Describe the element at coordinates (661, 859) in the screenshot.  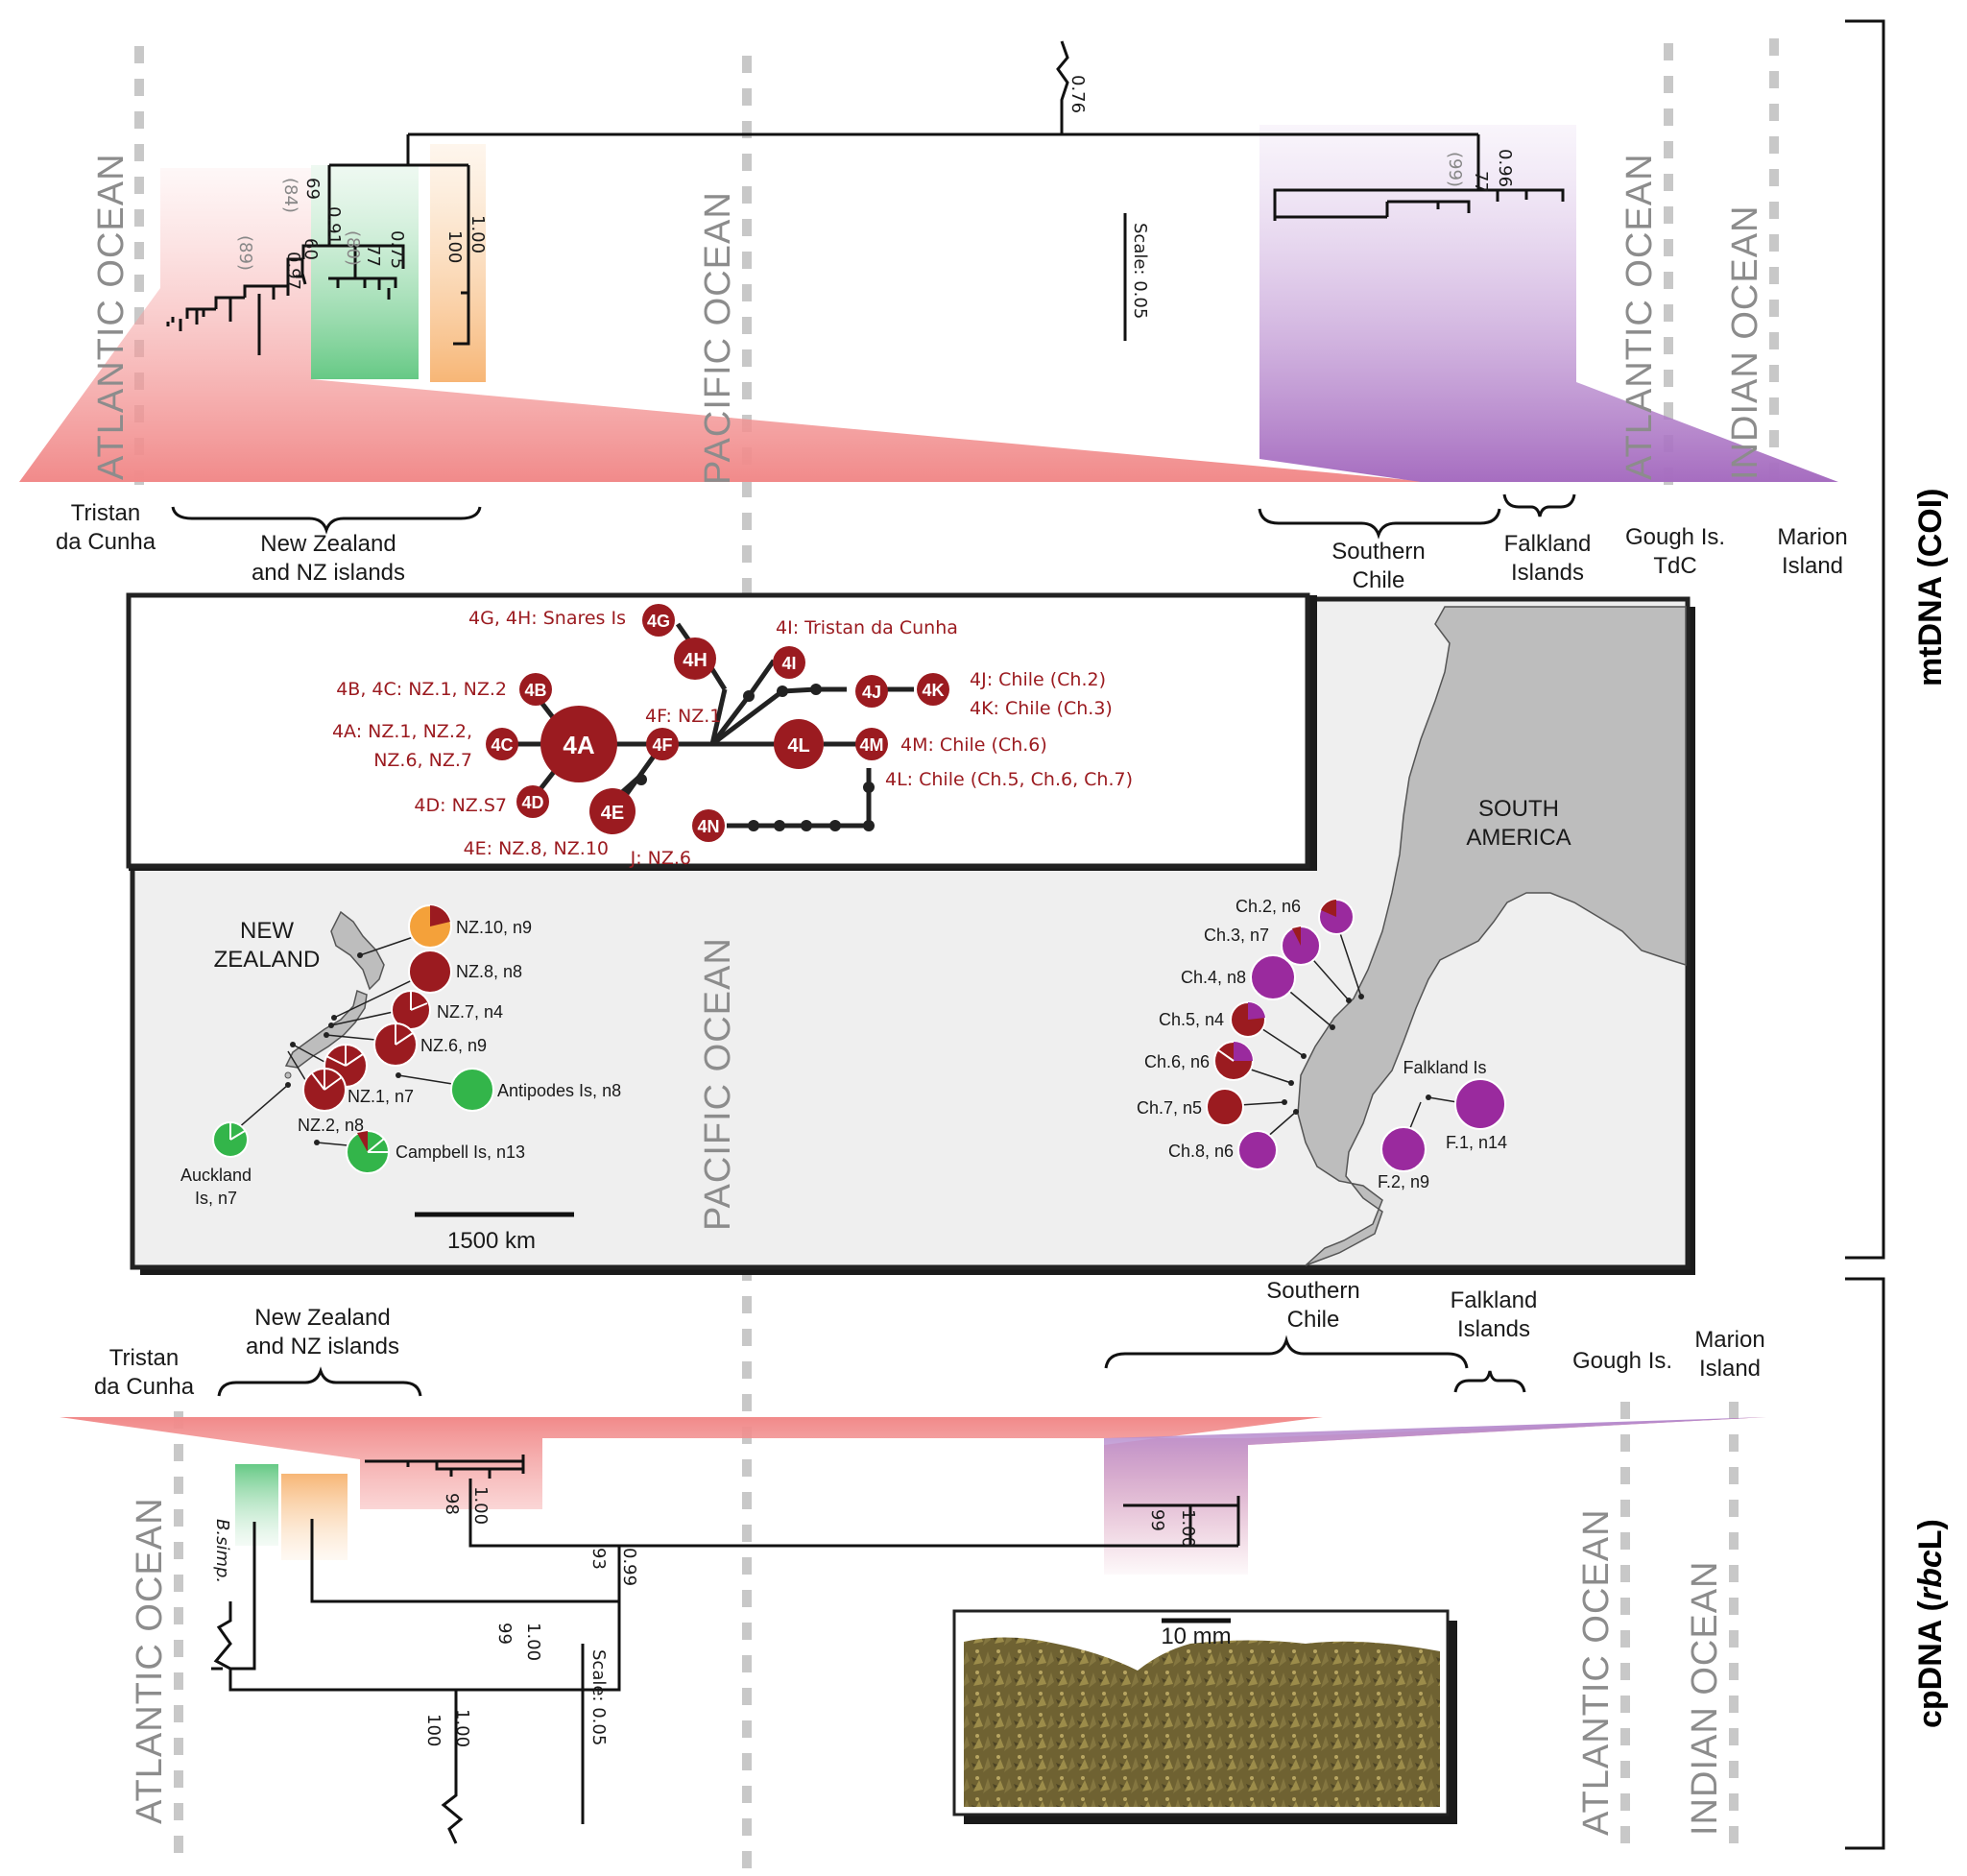
I see `hap-label-j: J: NZ.6` at that location.